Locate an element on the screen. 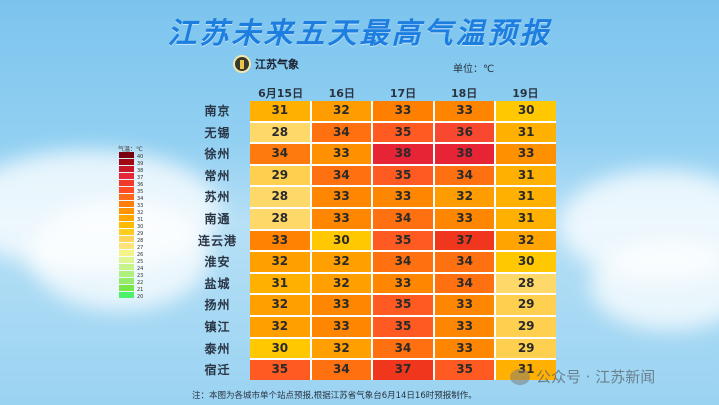  row-labels: 南京 无锡 徐州 常州 苏州 南通 连云港 淮安 盐城 扬州 镇江 泰州 宿迁 is located at coordinates (217, 241).